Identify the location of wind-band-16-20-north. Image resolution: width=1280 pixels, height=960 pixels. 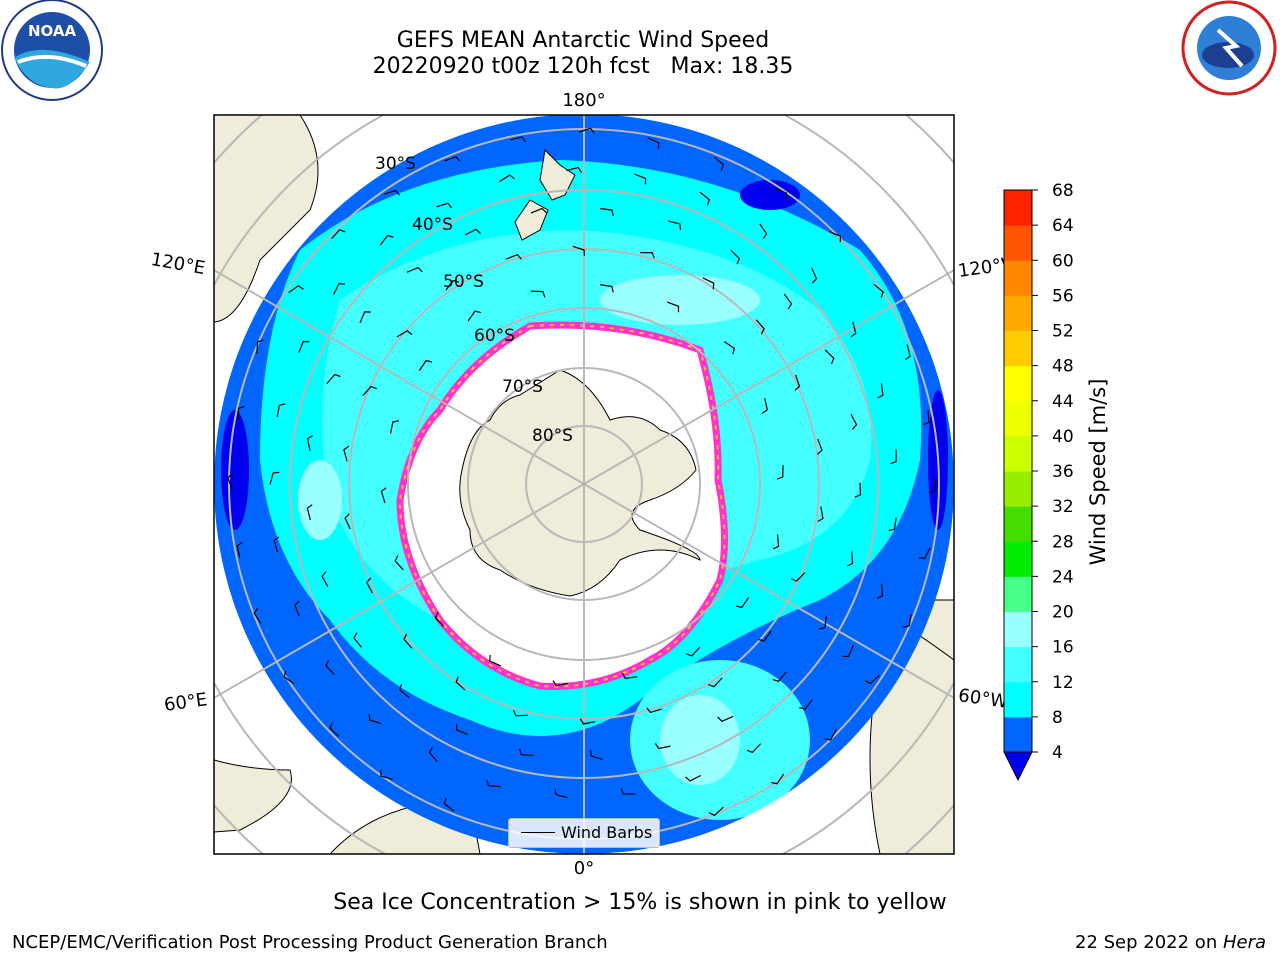
(680, 300).